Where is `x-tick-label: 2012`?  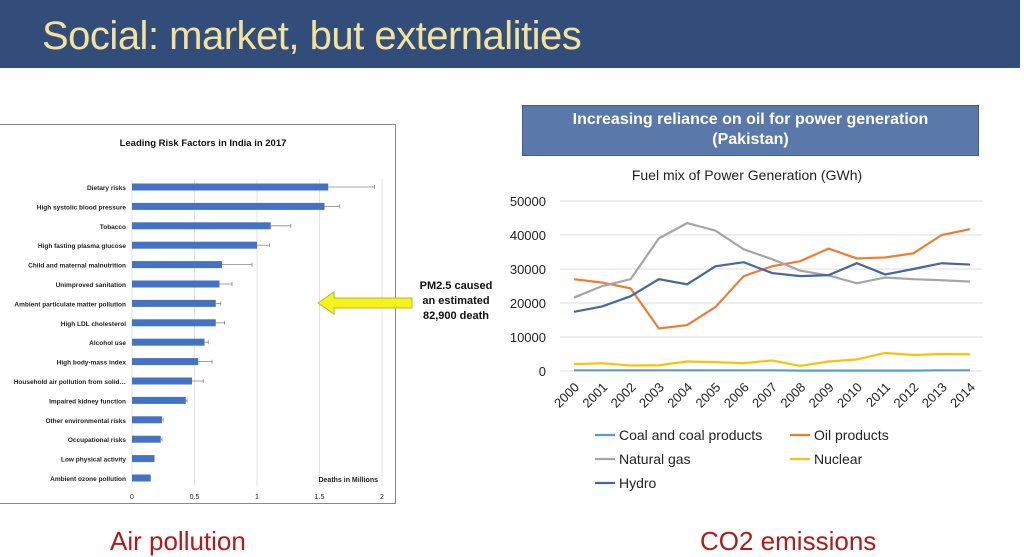 x-tick-label: 2012 is located at coordinates (905, 395).